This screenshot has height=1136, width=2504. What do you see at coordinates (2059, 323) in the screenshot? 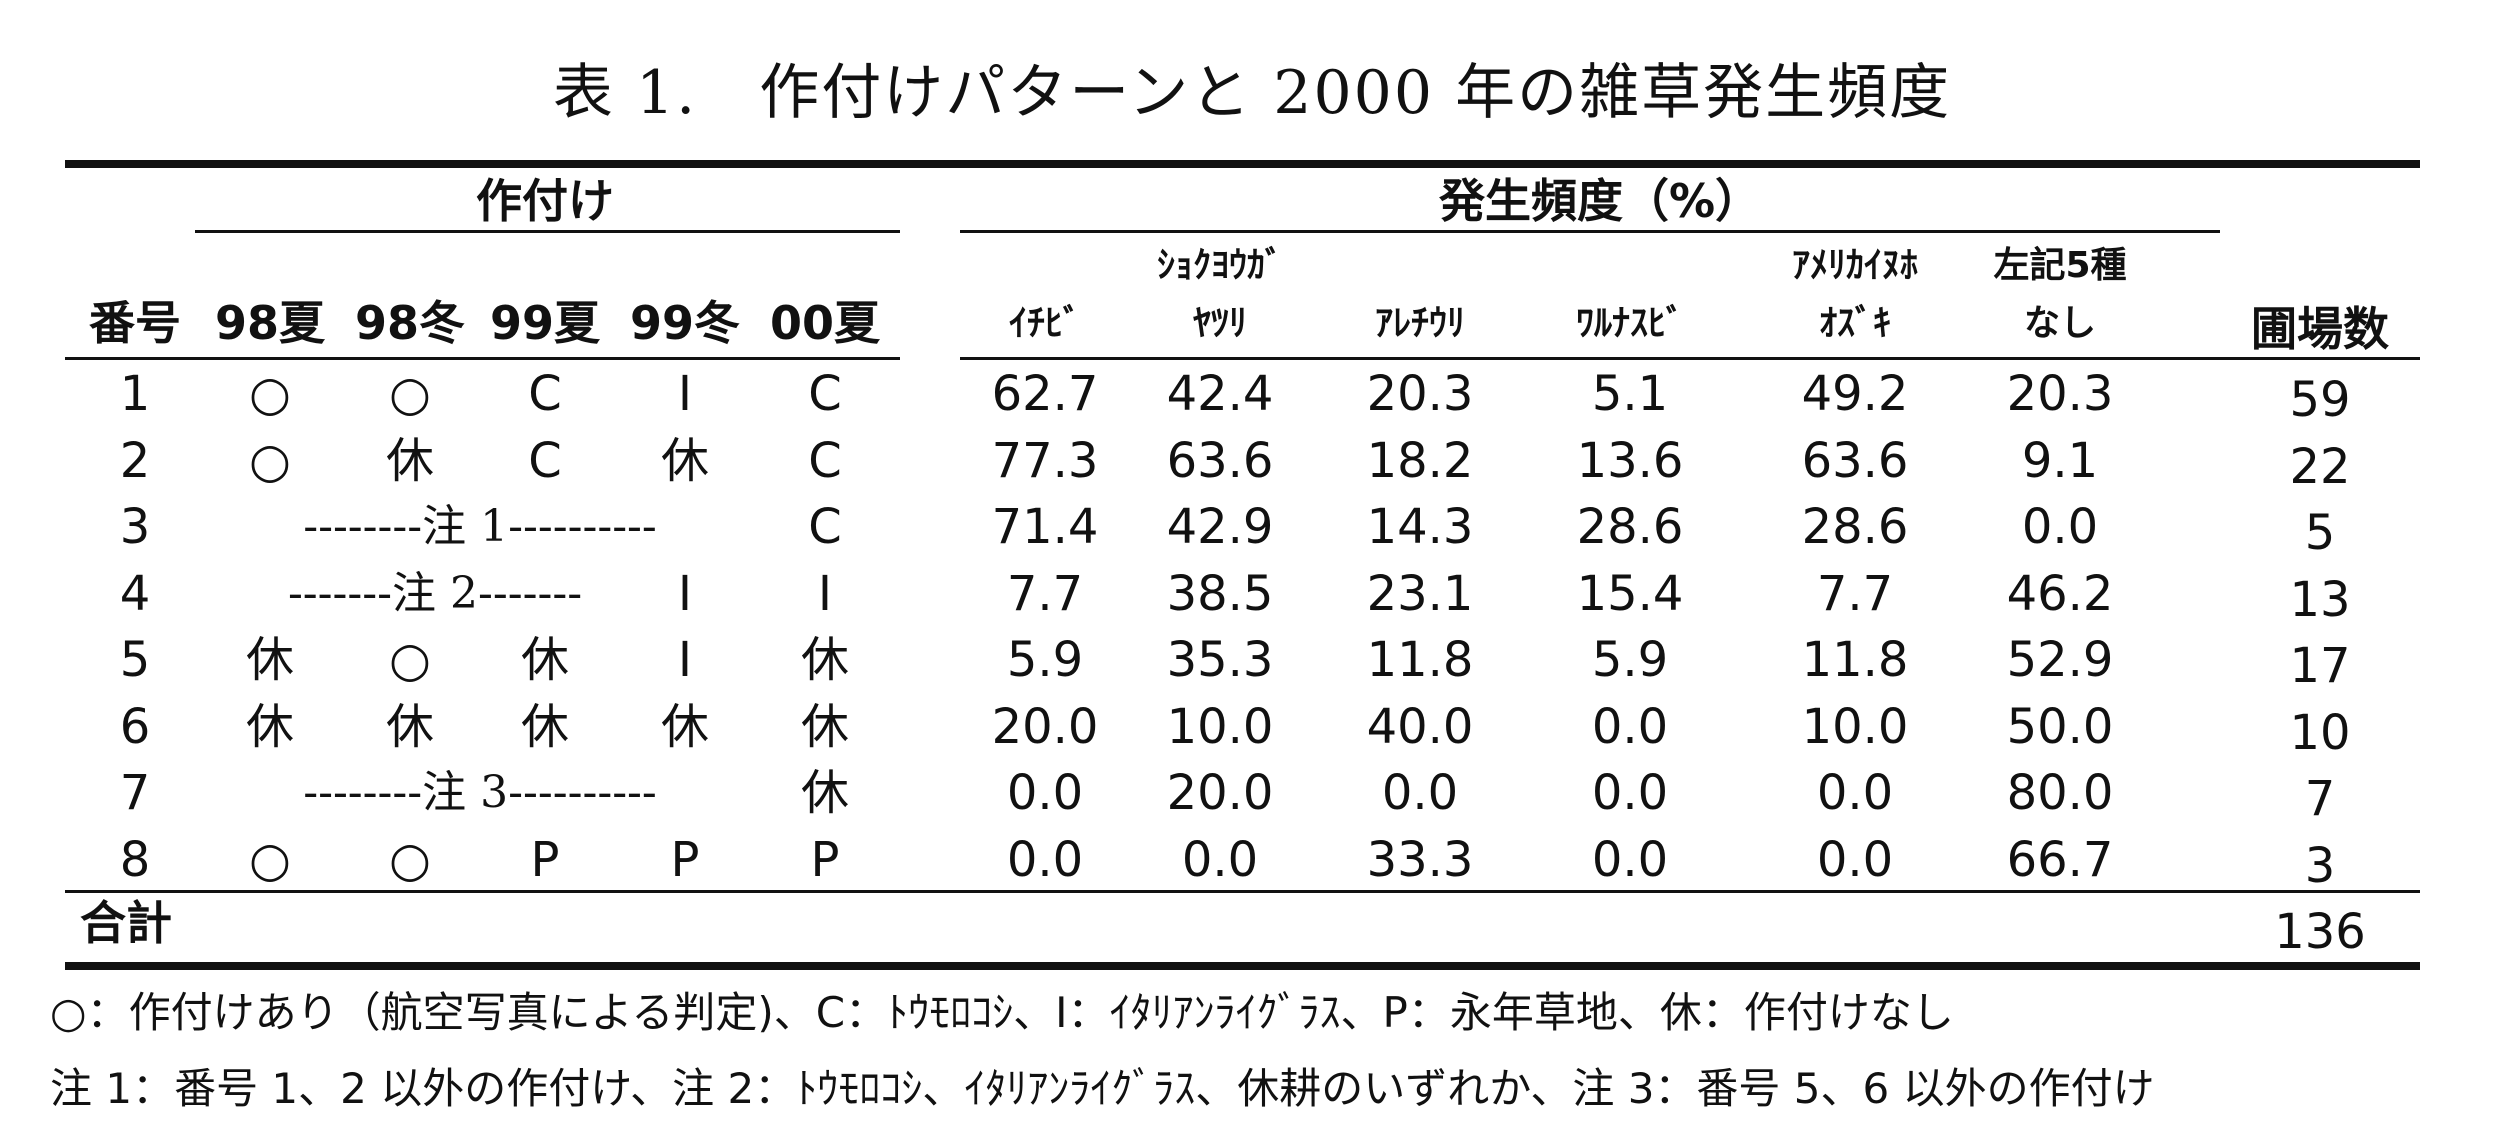
I see `col-header-weed: なし` at bounding box center [2059, 323].